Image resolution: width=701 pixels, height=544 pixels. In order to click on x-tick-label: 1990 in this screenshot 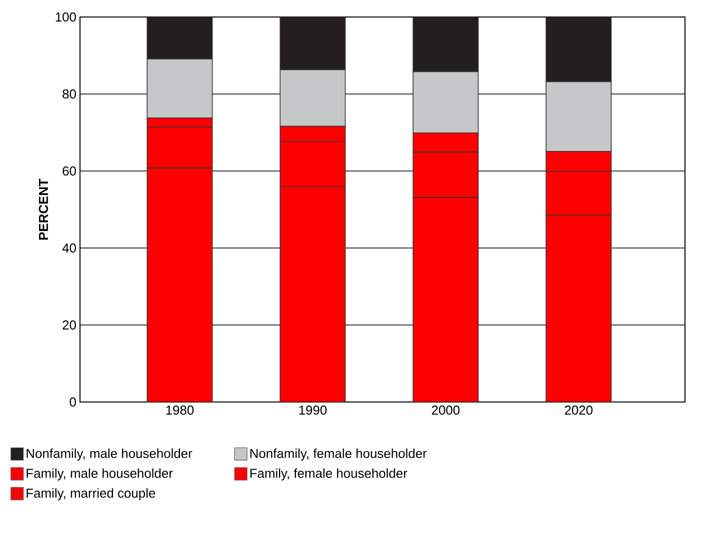, I will do `click(313, 410)`.